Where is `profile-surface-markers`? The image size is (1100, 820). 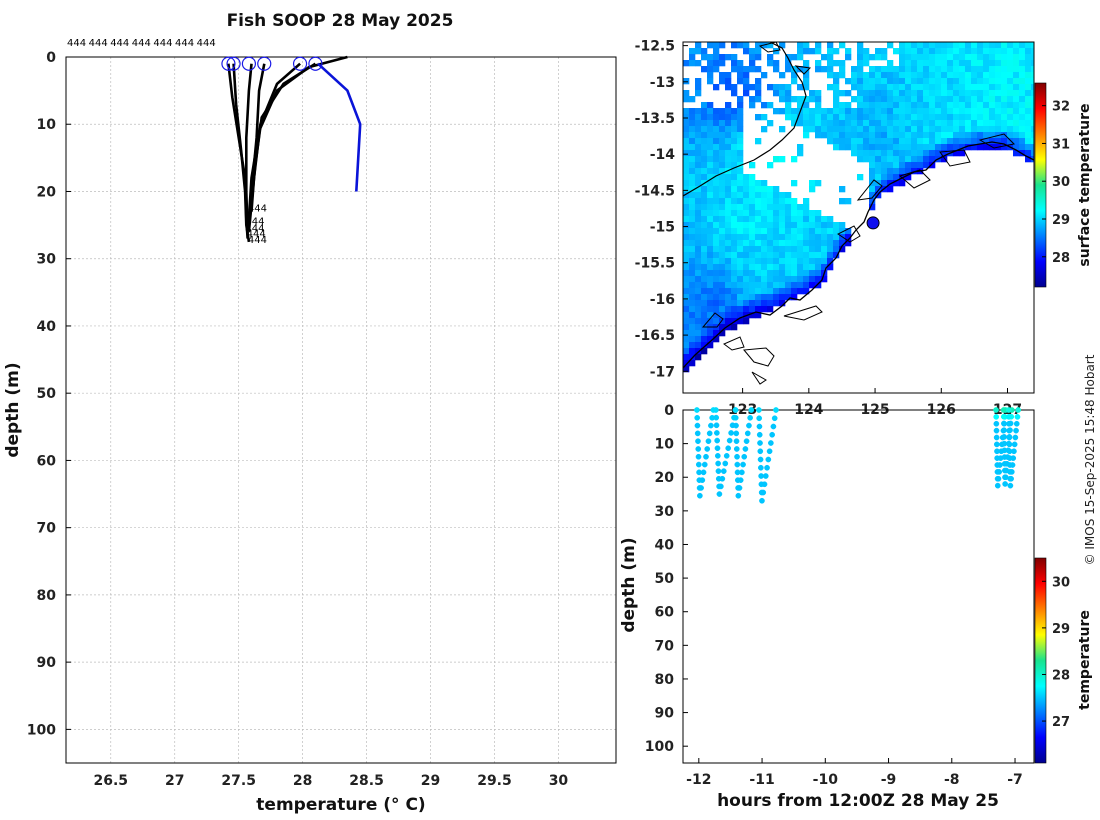
profile-surface-markers is located at coordinates (272, 63).